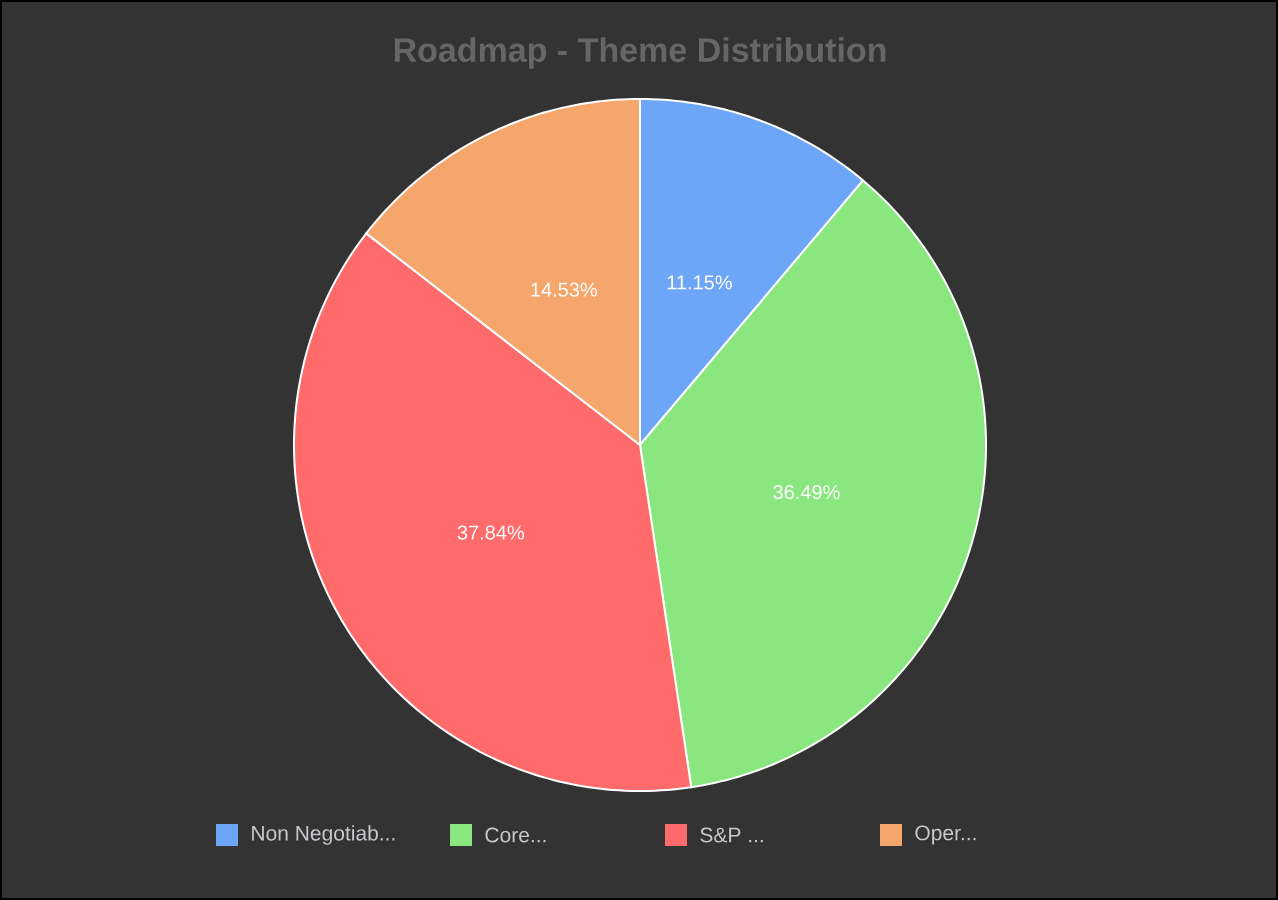 The image size is (1278, 900). I want to click on data-label: 11.15%, so click(699, 282).